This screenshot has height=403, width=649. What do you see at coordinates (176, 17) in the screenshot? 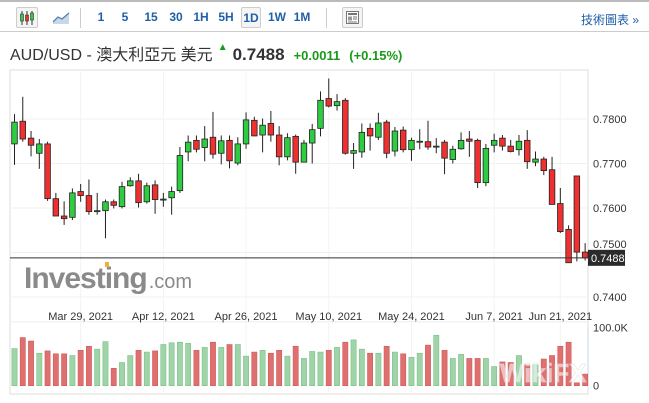
I see `timeframe-30: 30` at bounding box center [176, 17].